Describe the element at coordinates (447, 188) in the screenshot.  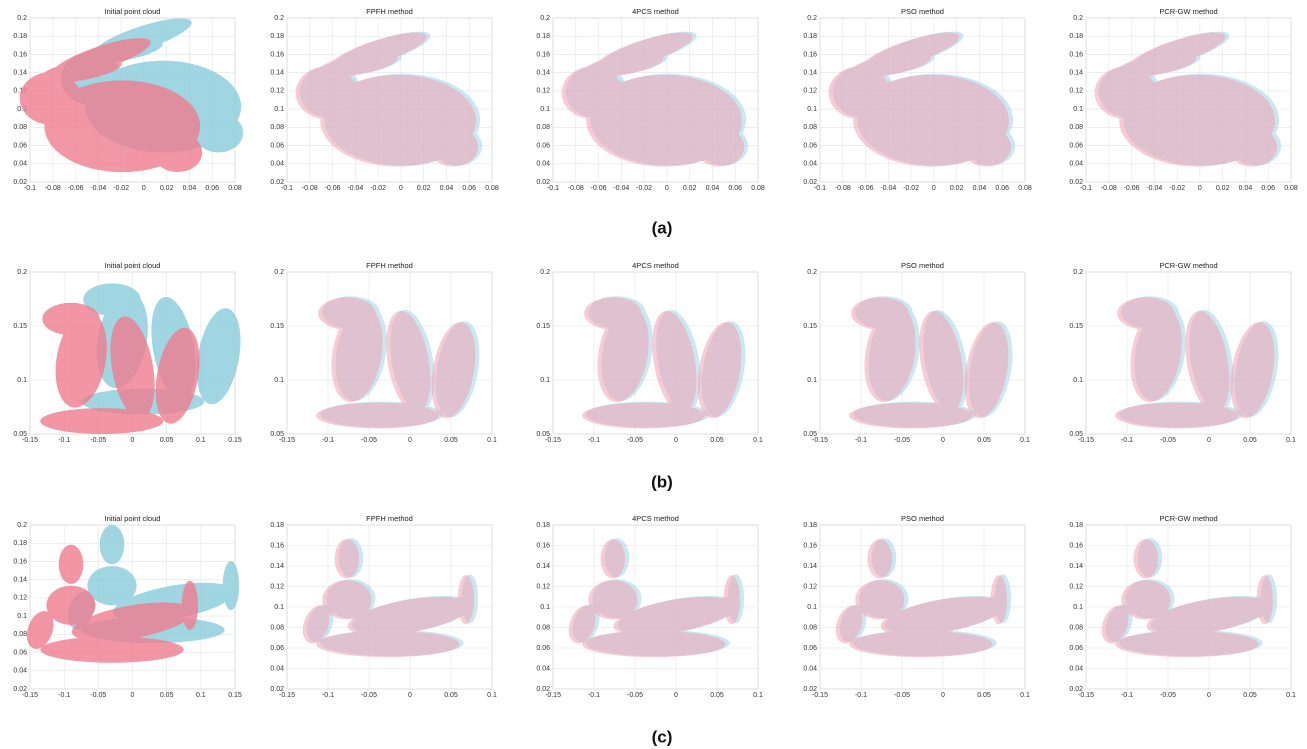
I see `x-tick-label: 0.04` at that location.